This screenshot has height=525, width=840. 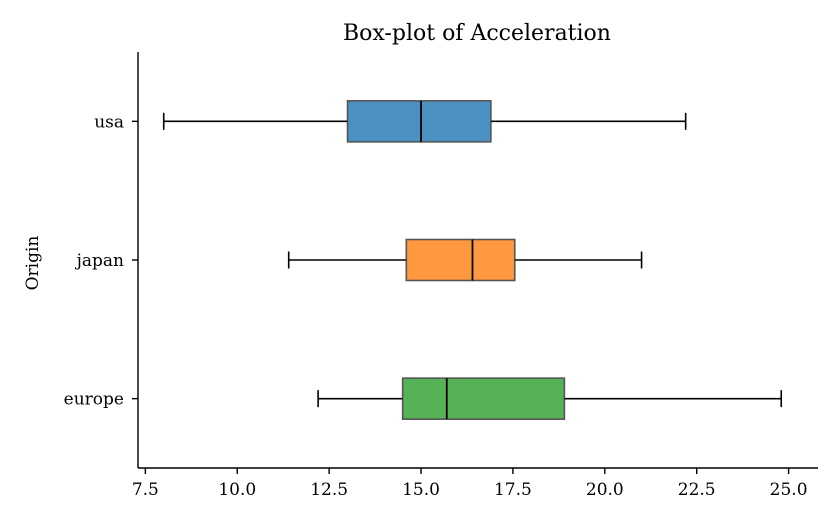 I want to click on y-tick-label: usa, so click(x=109, y=122).